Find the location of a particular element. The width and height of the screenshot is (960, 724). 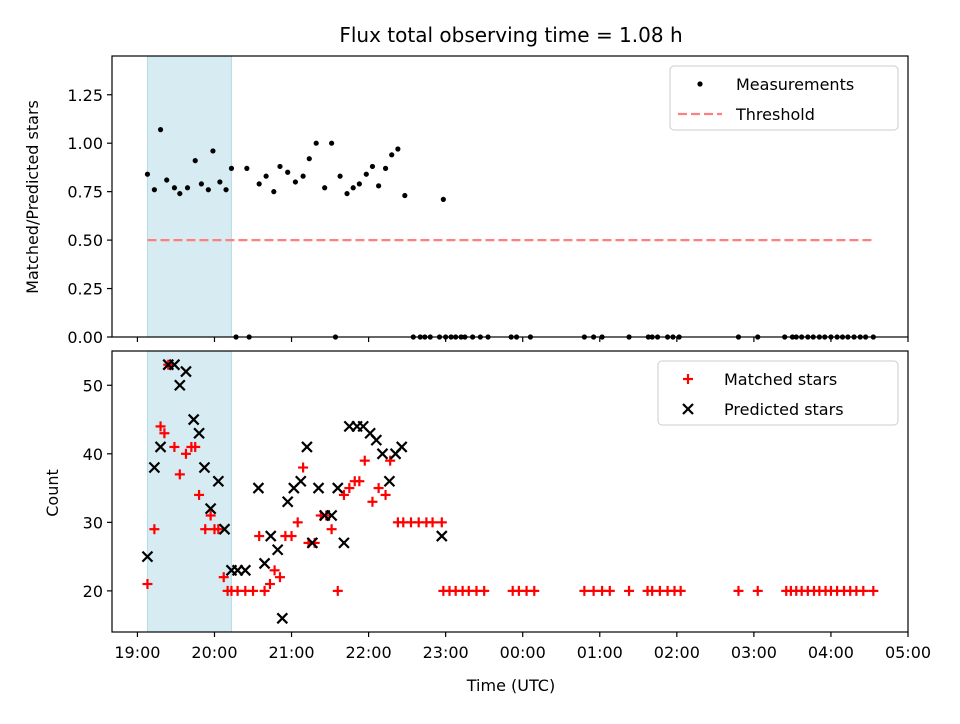

legend-label: Matched stars is located at coordinates (780, 379).